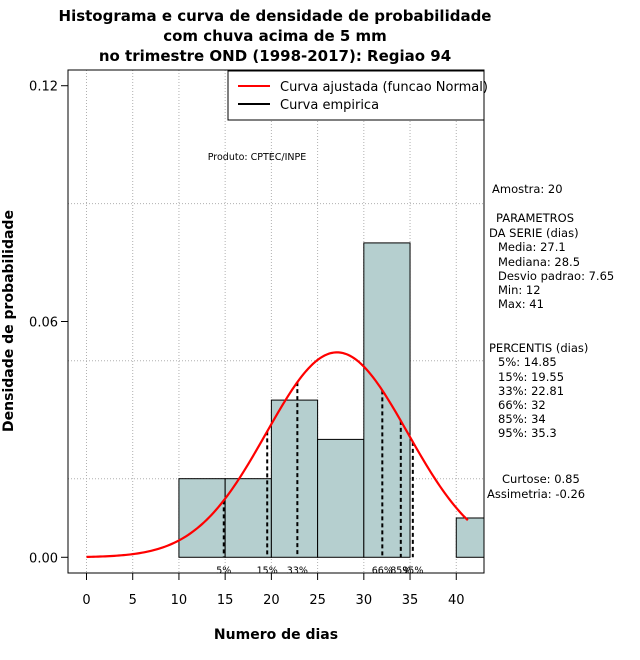 The width and height of the screenshot is (640, 660). Describe the element at coordinates (275, 36) in the screenshot. I see `chart-title-line-2: com chuva acima de 5 mm` at that location.